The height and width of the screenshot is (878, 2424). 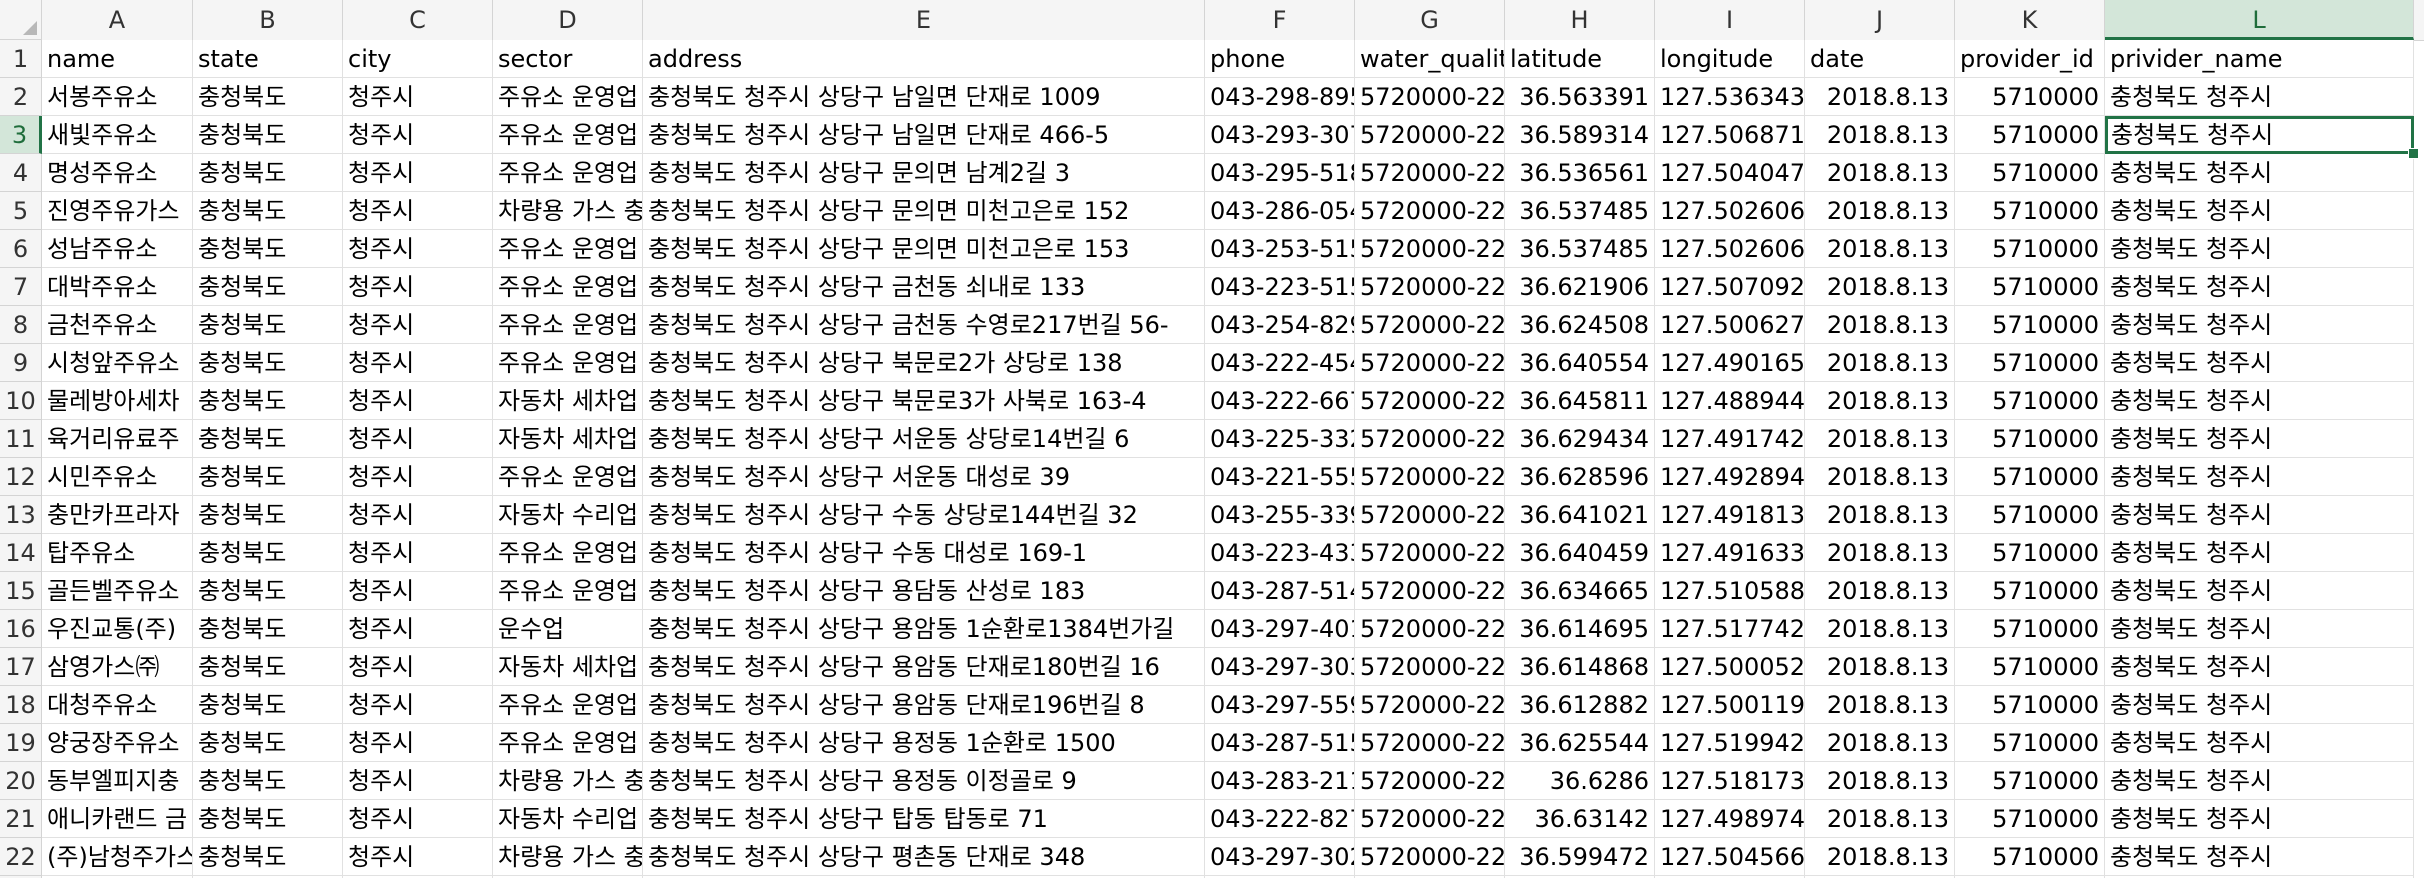 What do you see at coordinates (568, 877) in the screenshot?
I see `cell-d23: 자동차 세차업` at bounding box center [568, 877].